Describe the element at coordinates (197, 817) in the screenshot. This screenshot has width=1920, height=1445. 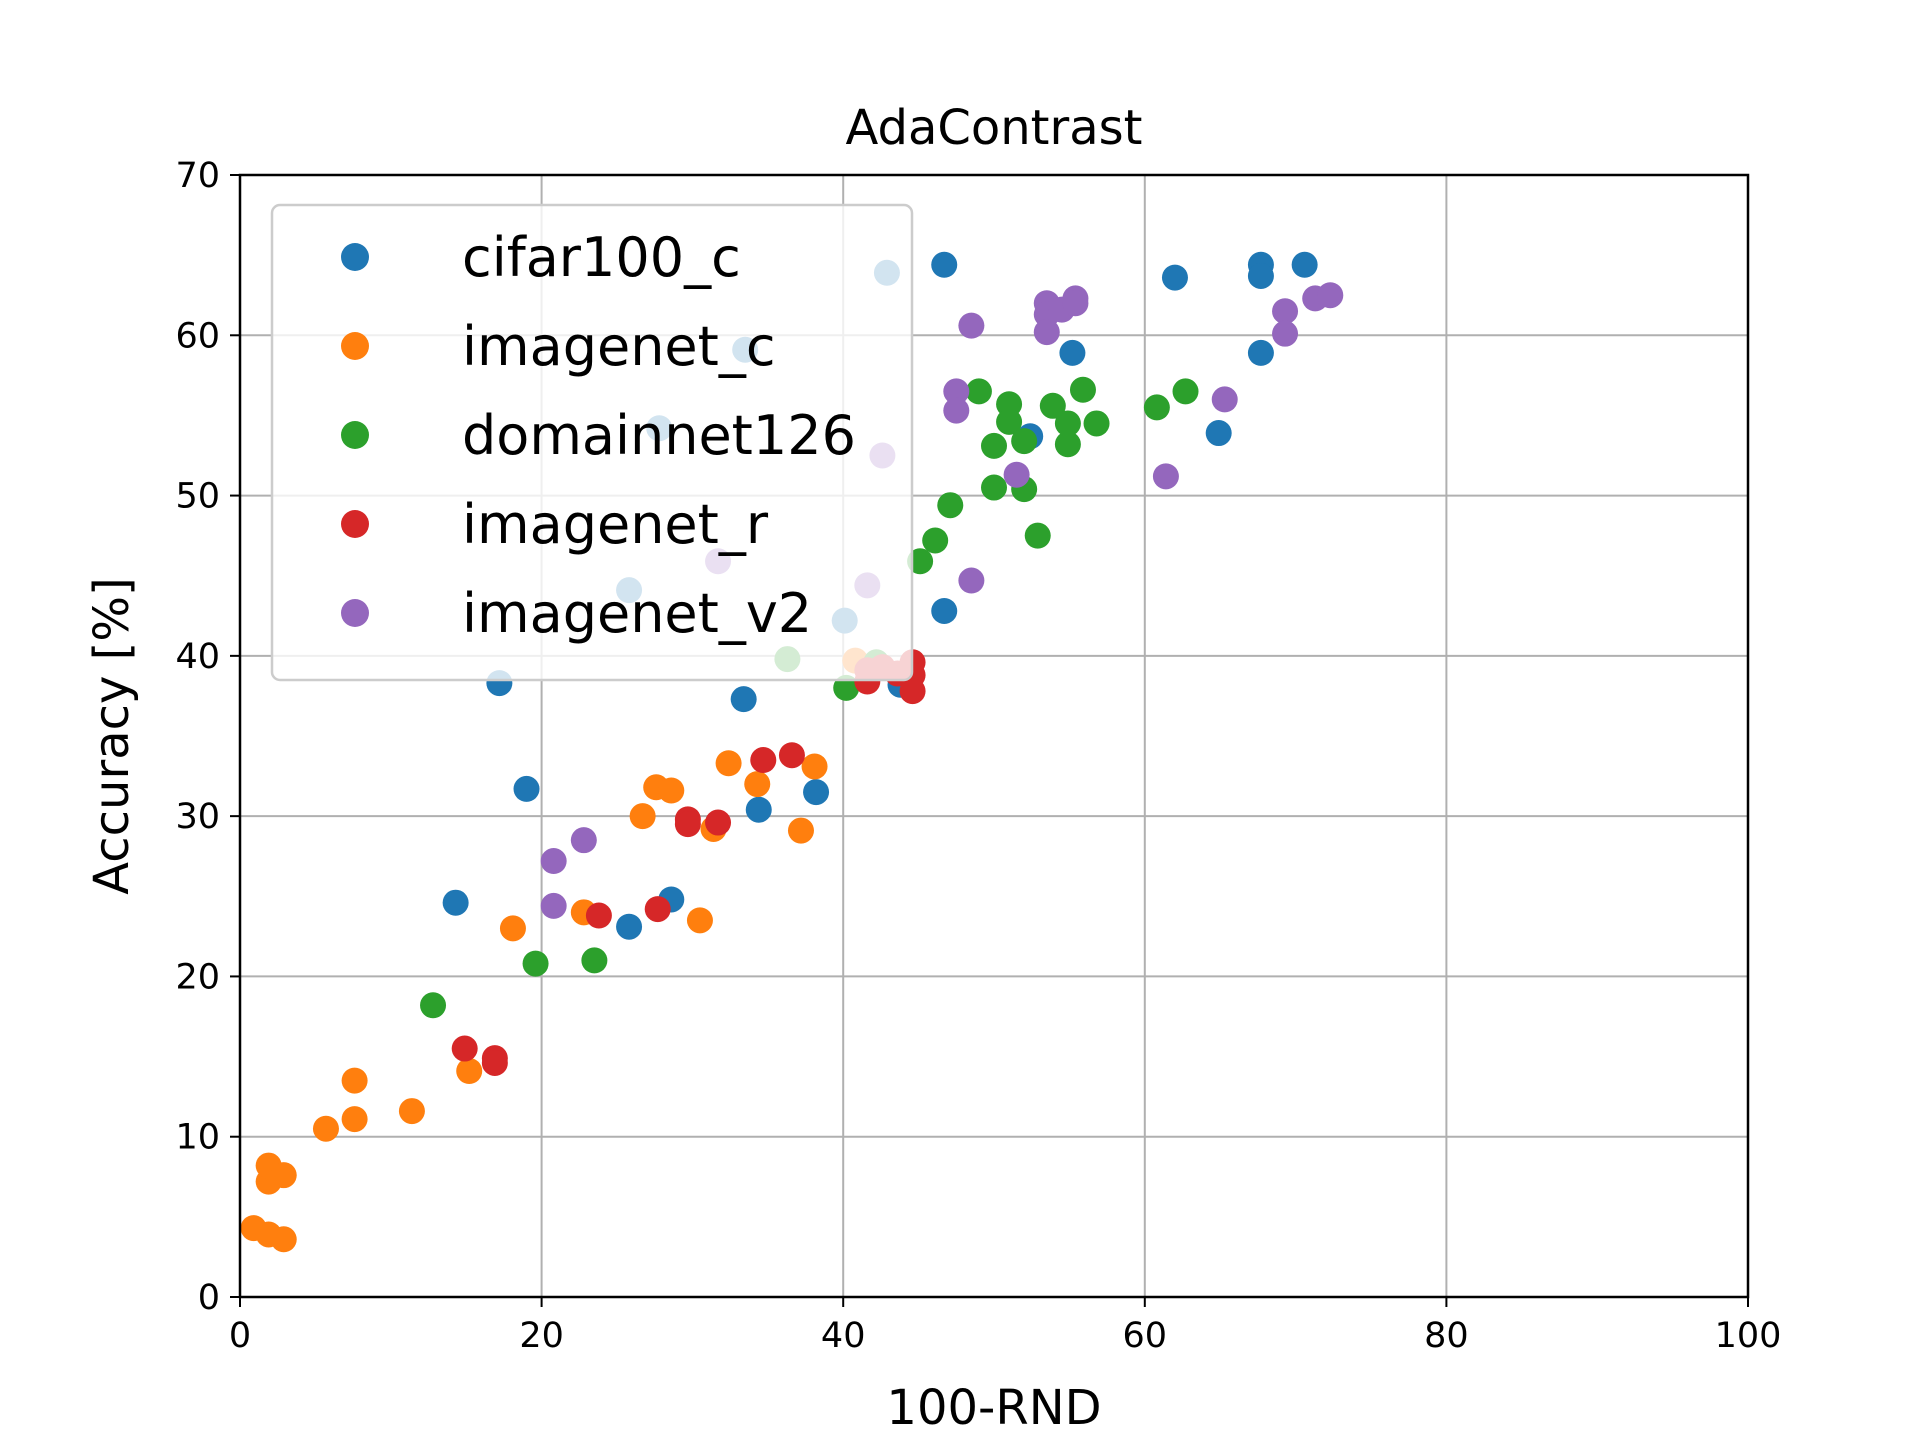
I see `y-tick-label: 30` at that location.